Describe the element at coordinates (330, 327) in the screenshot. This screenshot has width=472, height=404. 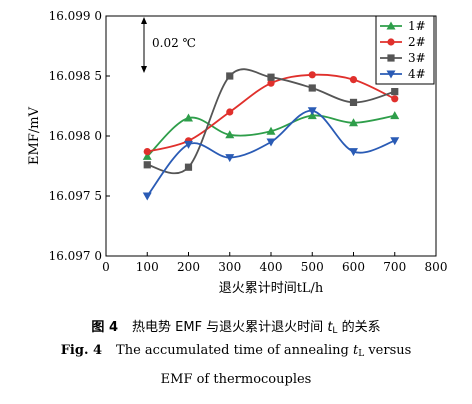
I see `caption-cn-var: t` at that location.